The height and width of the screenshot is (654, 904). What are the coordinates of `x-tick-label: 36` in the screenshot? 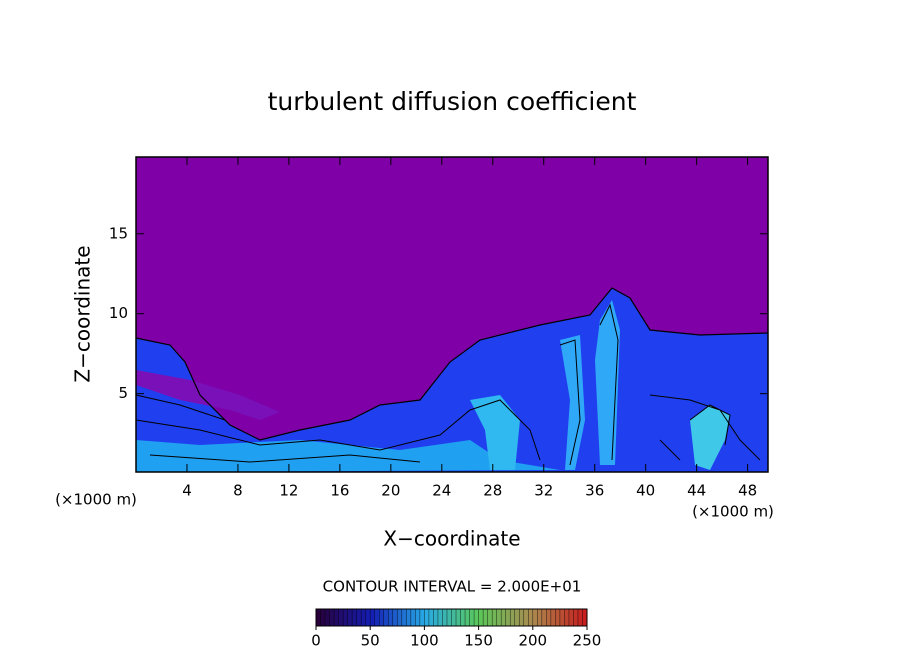 It's located at (594, 491).